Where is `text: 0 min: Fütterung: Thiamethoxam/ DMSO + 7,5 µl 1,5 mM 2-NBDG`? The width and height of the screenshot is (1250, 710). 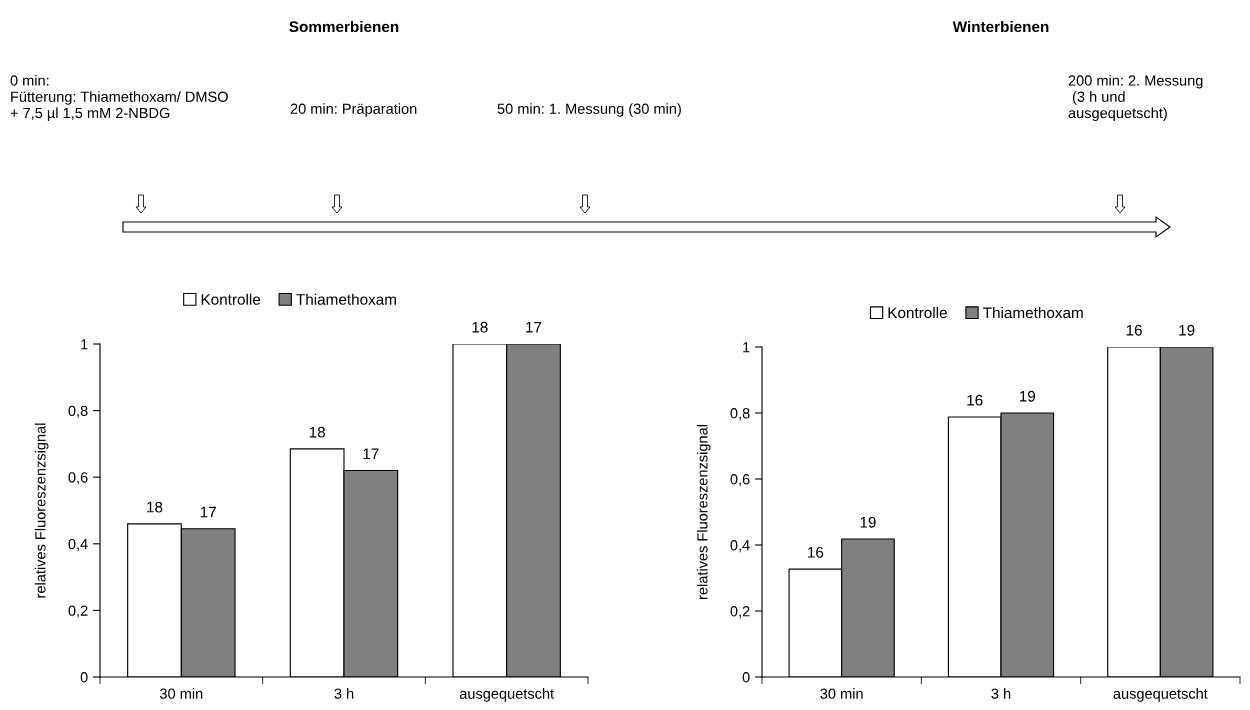
text: 0 min: Fütterung: Thiamethoxam/ DMSO + 7,5 µl 1,5 mM 2-NBDG is located at coordinates (119, 98).